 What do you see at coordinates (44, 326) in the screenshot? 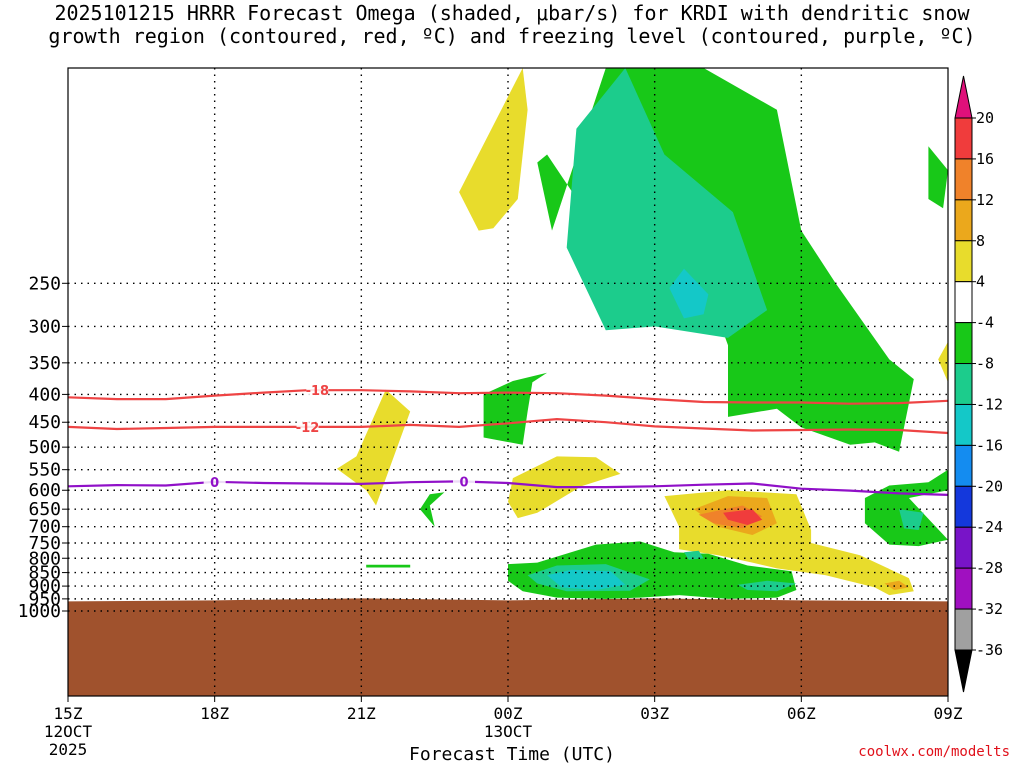
I see `y-tick-label-300: 300` at bounding box center [44, 326].